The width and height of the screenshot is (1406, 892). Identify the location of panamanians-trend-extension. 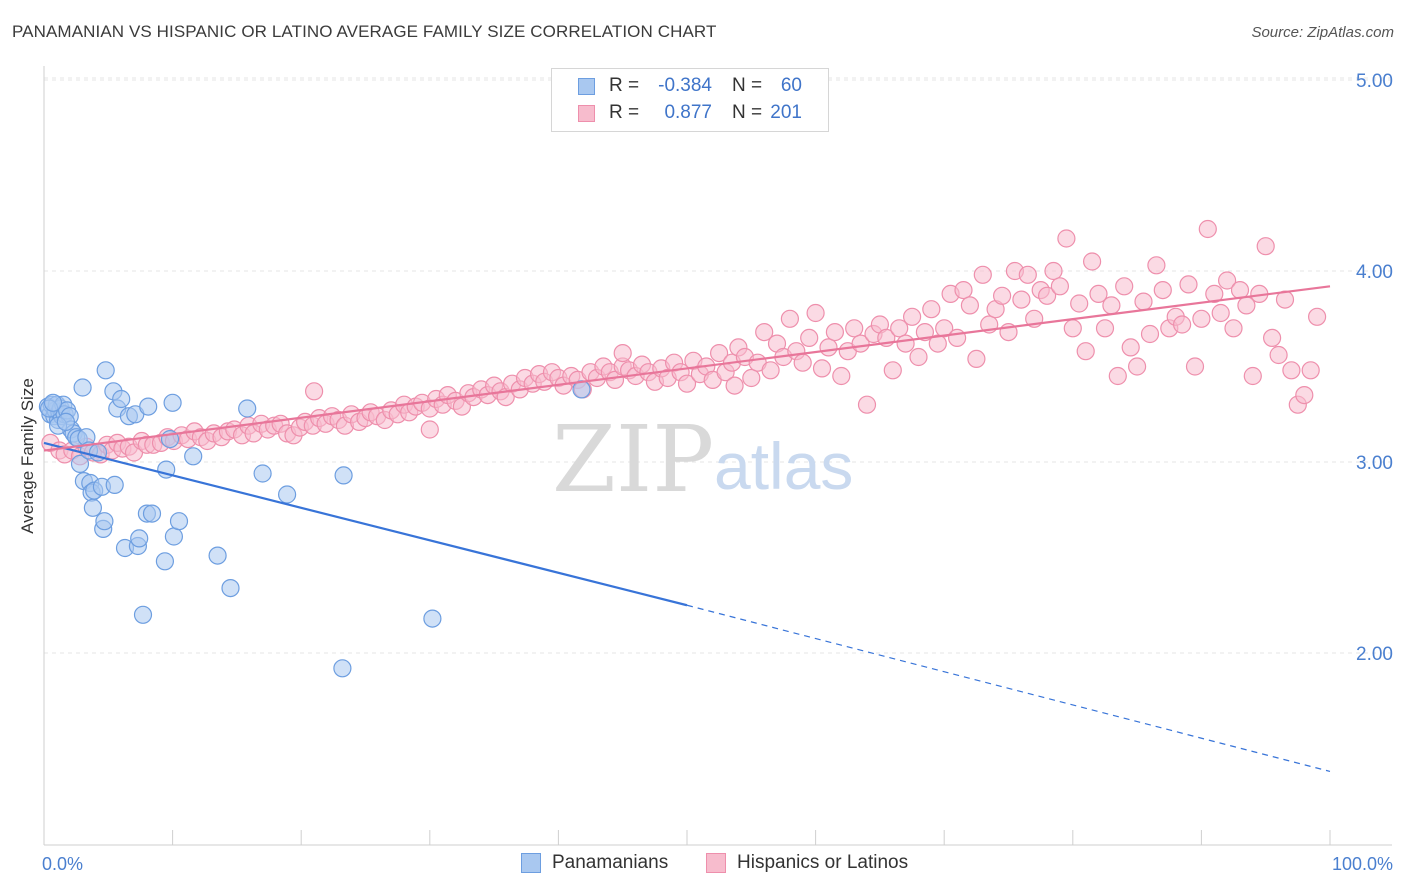
(1008, 688).